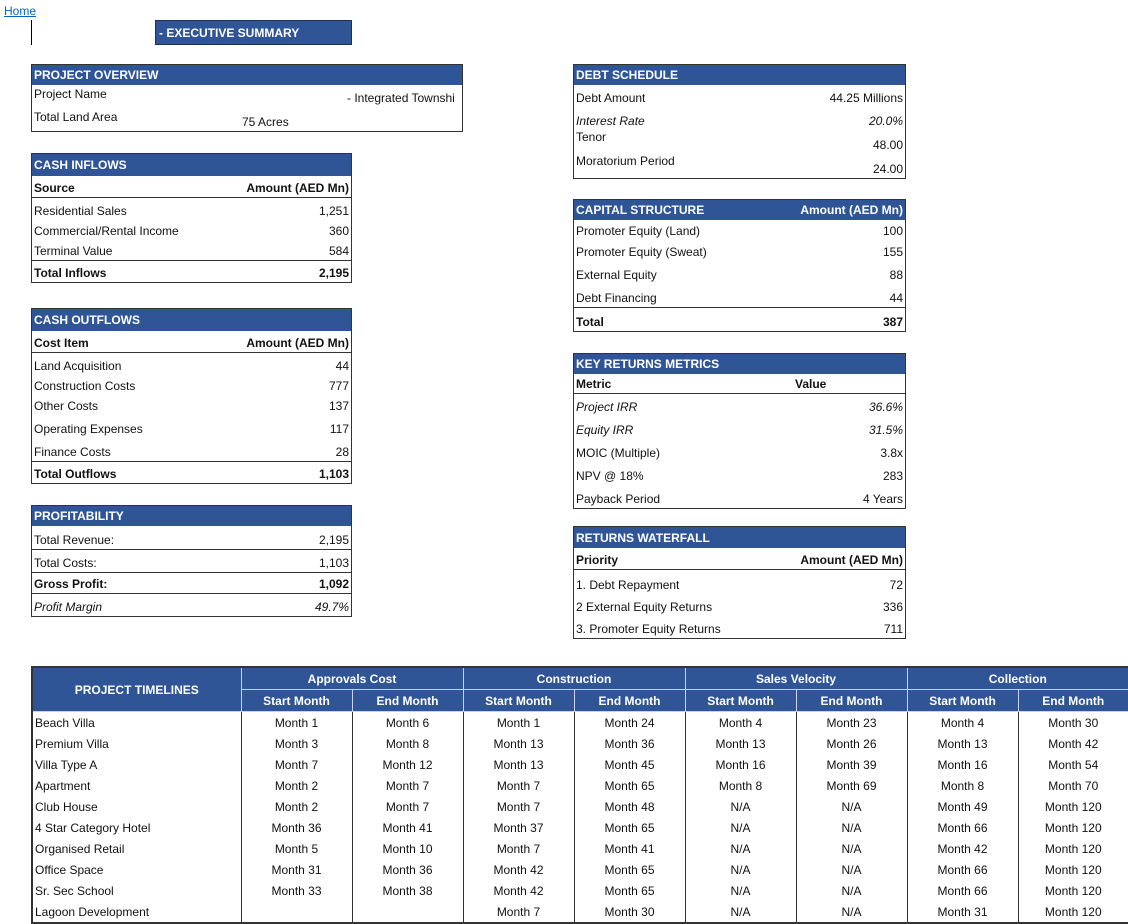 The width and height of the screenshot is (1128, 924). I want to click on section-header: KEY RETURNS METRICS, so click(739, 364).